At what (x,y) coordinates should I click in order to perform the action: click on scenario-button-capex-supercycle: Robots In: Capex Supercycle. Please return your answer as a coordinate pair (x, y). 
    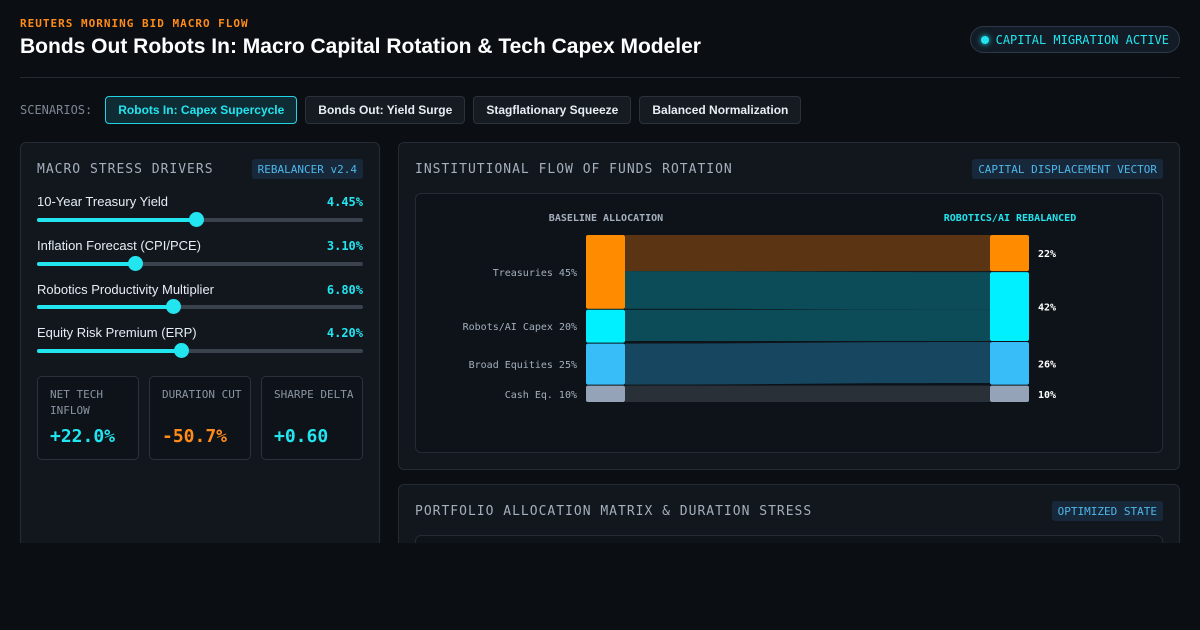
    Looking at the image, I should click on (201, 110).